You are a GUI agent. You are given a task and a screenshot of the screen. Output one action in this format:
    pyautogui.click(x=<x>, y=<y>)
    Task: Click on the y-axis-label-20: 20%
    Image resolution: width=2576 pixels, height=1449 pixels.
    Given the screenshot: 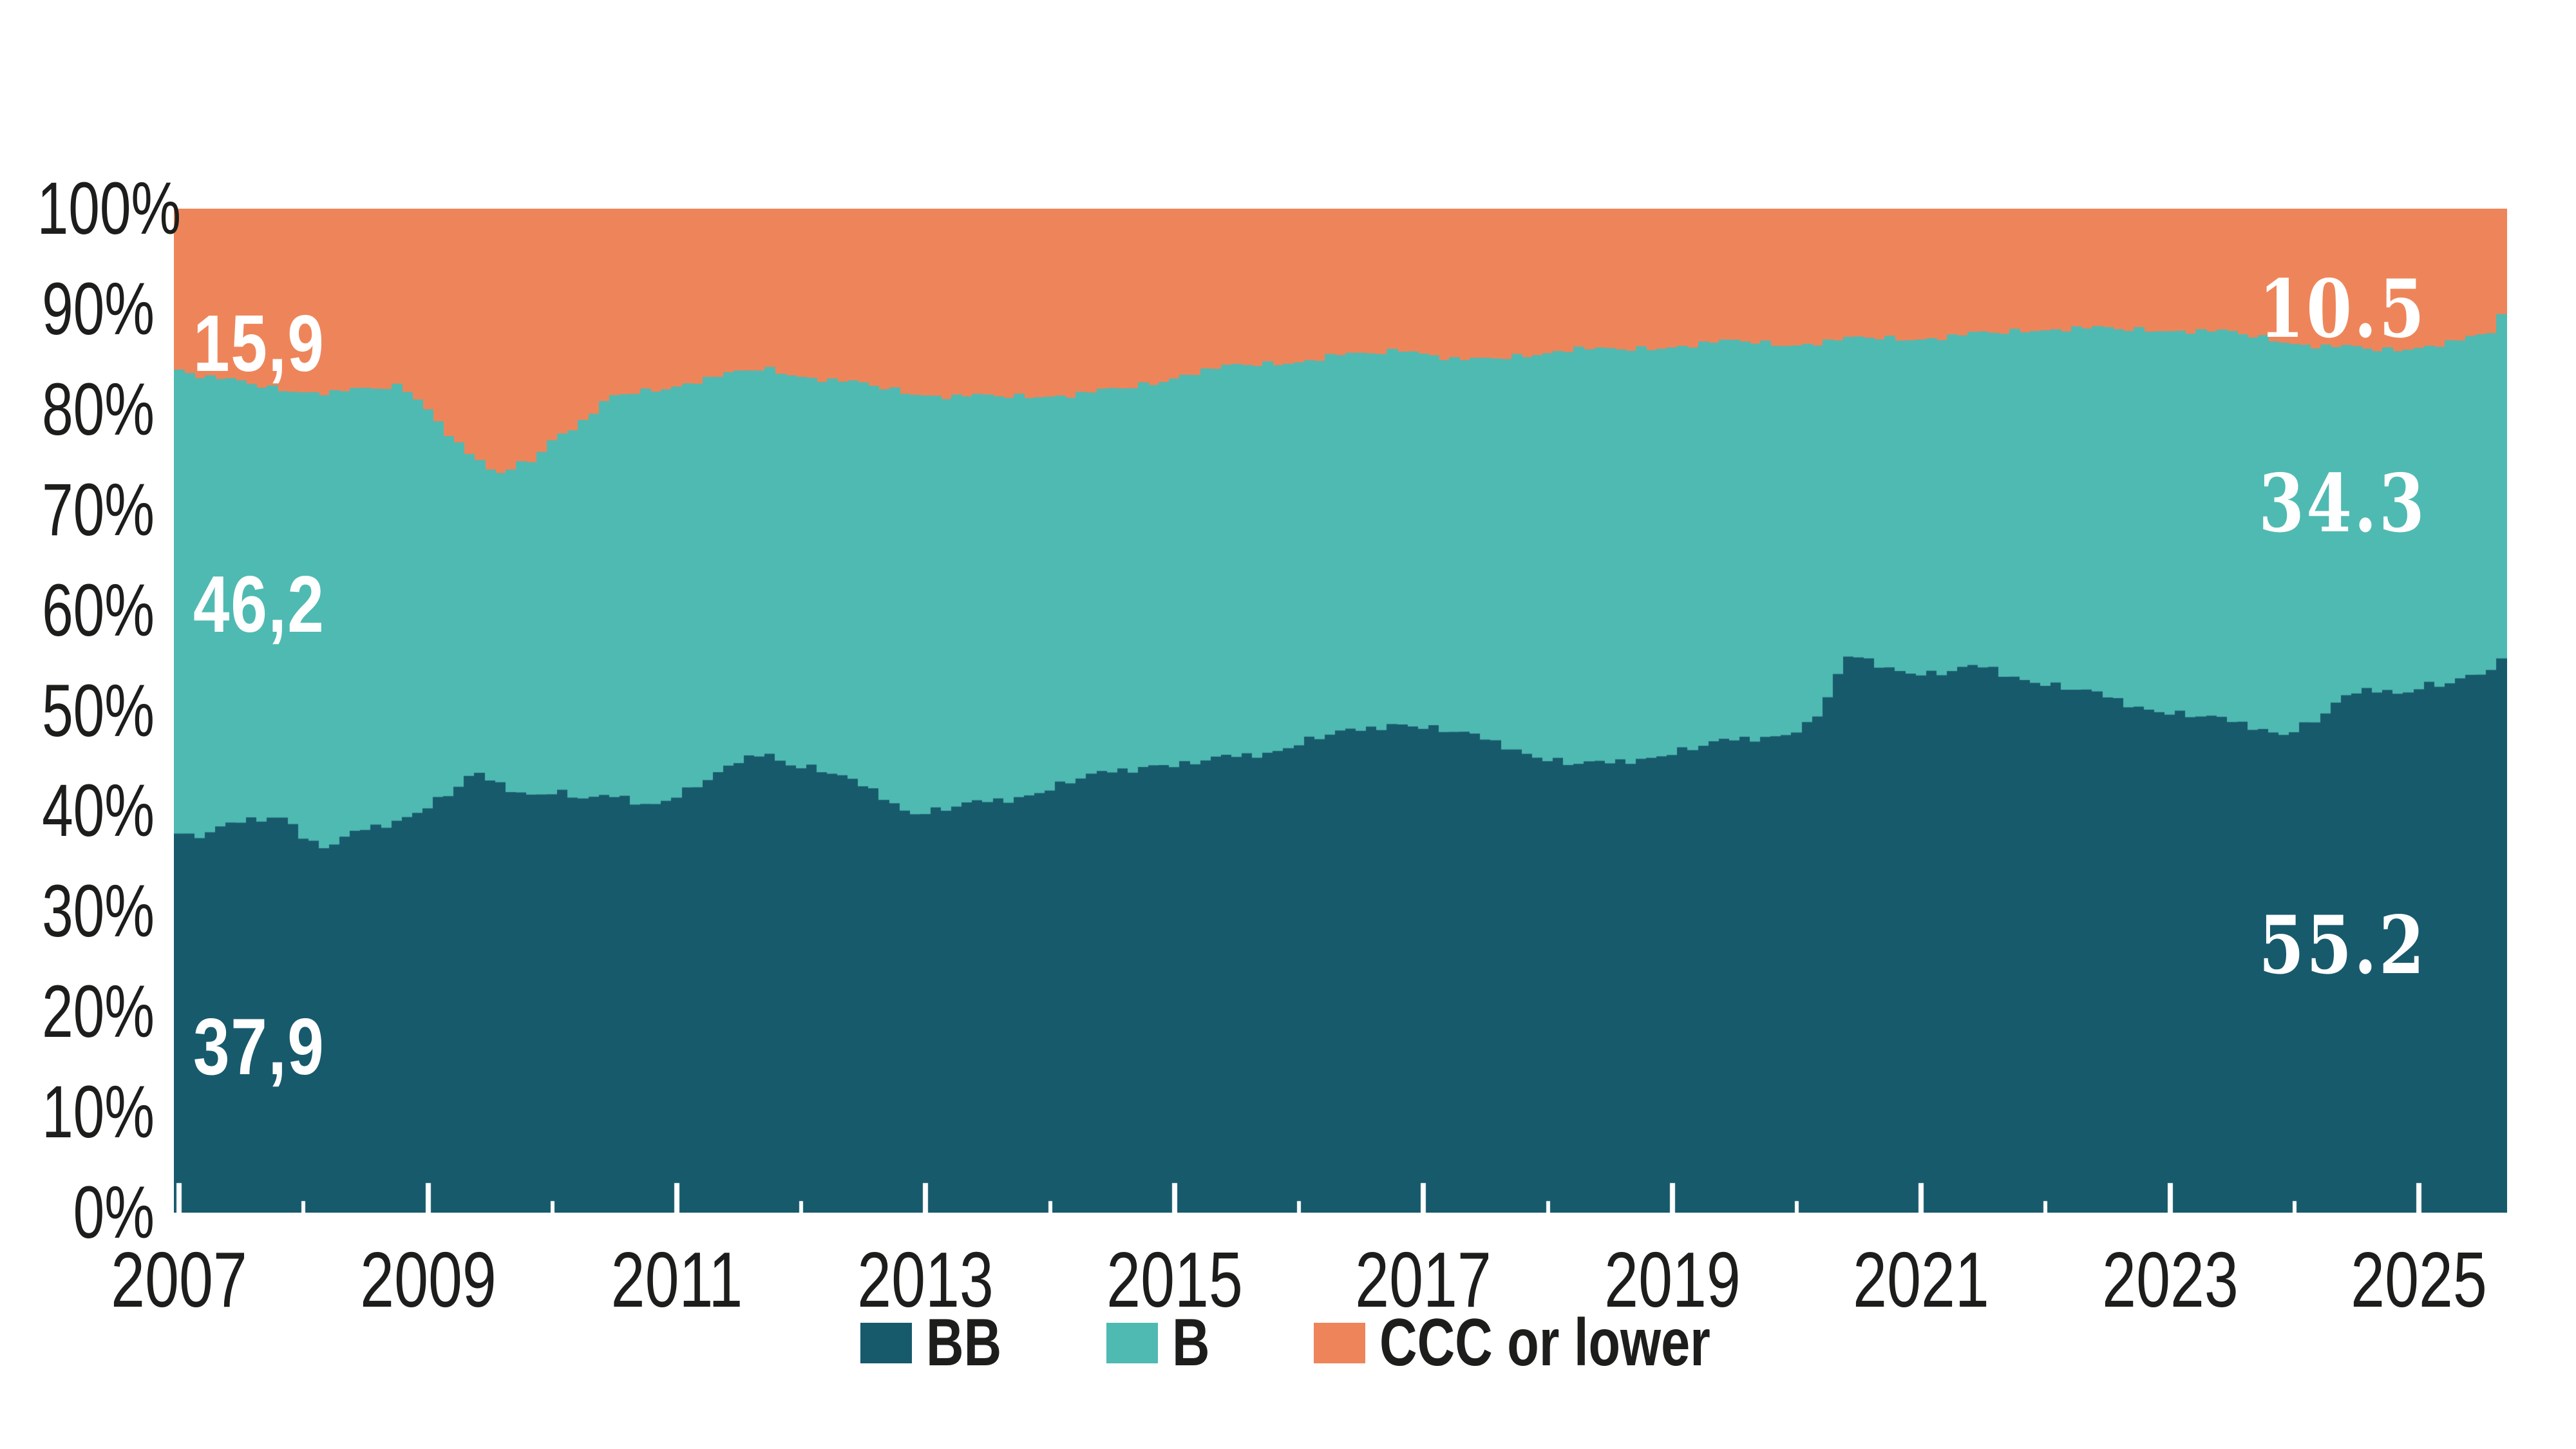 What is the action you would take?
    pyautogui.click(x=99, y=1012)
    